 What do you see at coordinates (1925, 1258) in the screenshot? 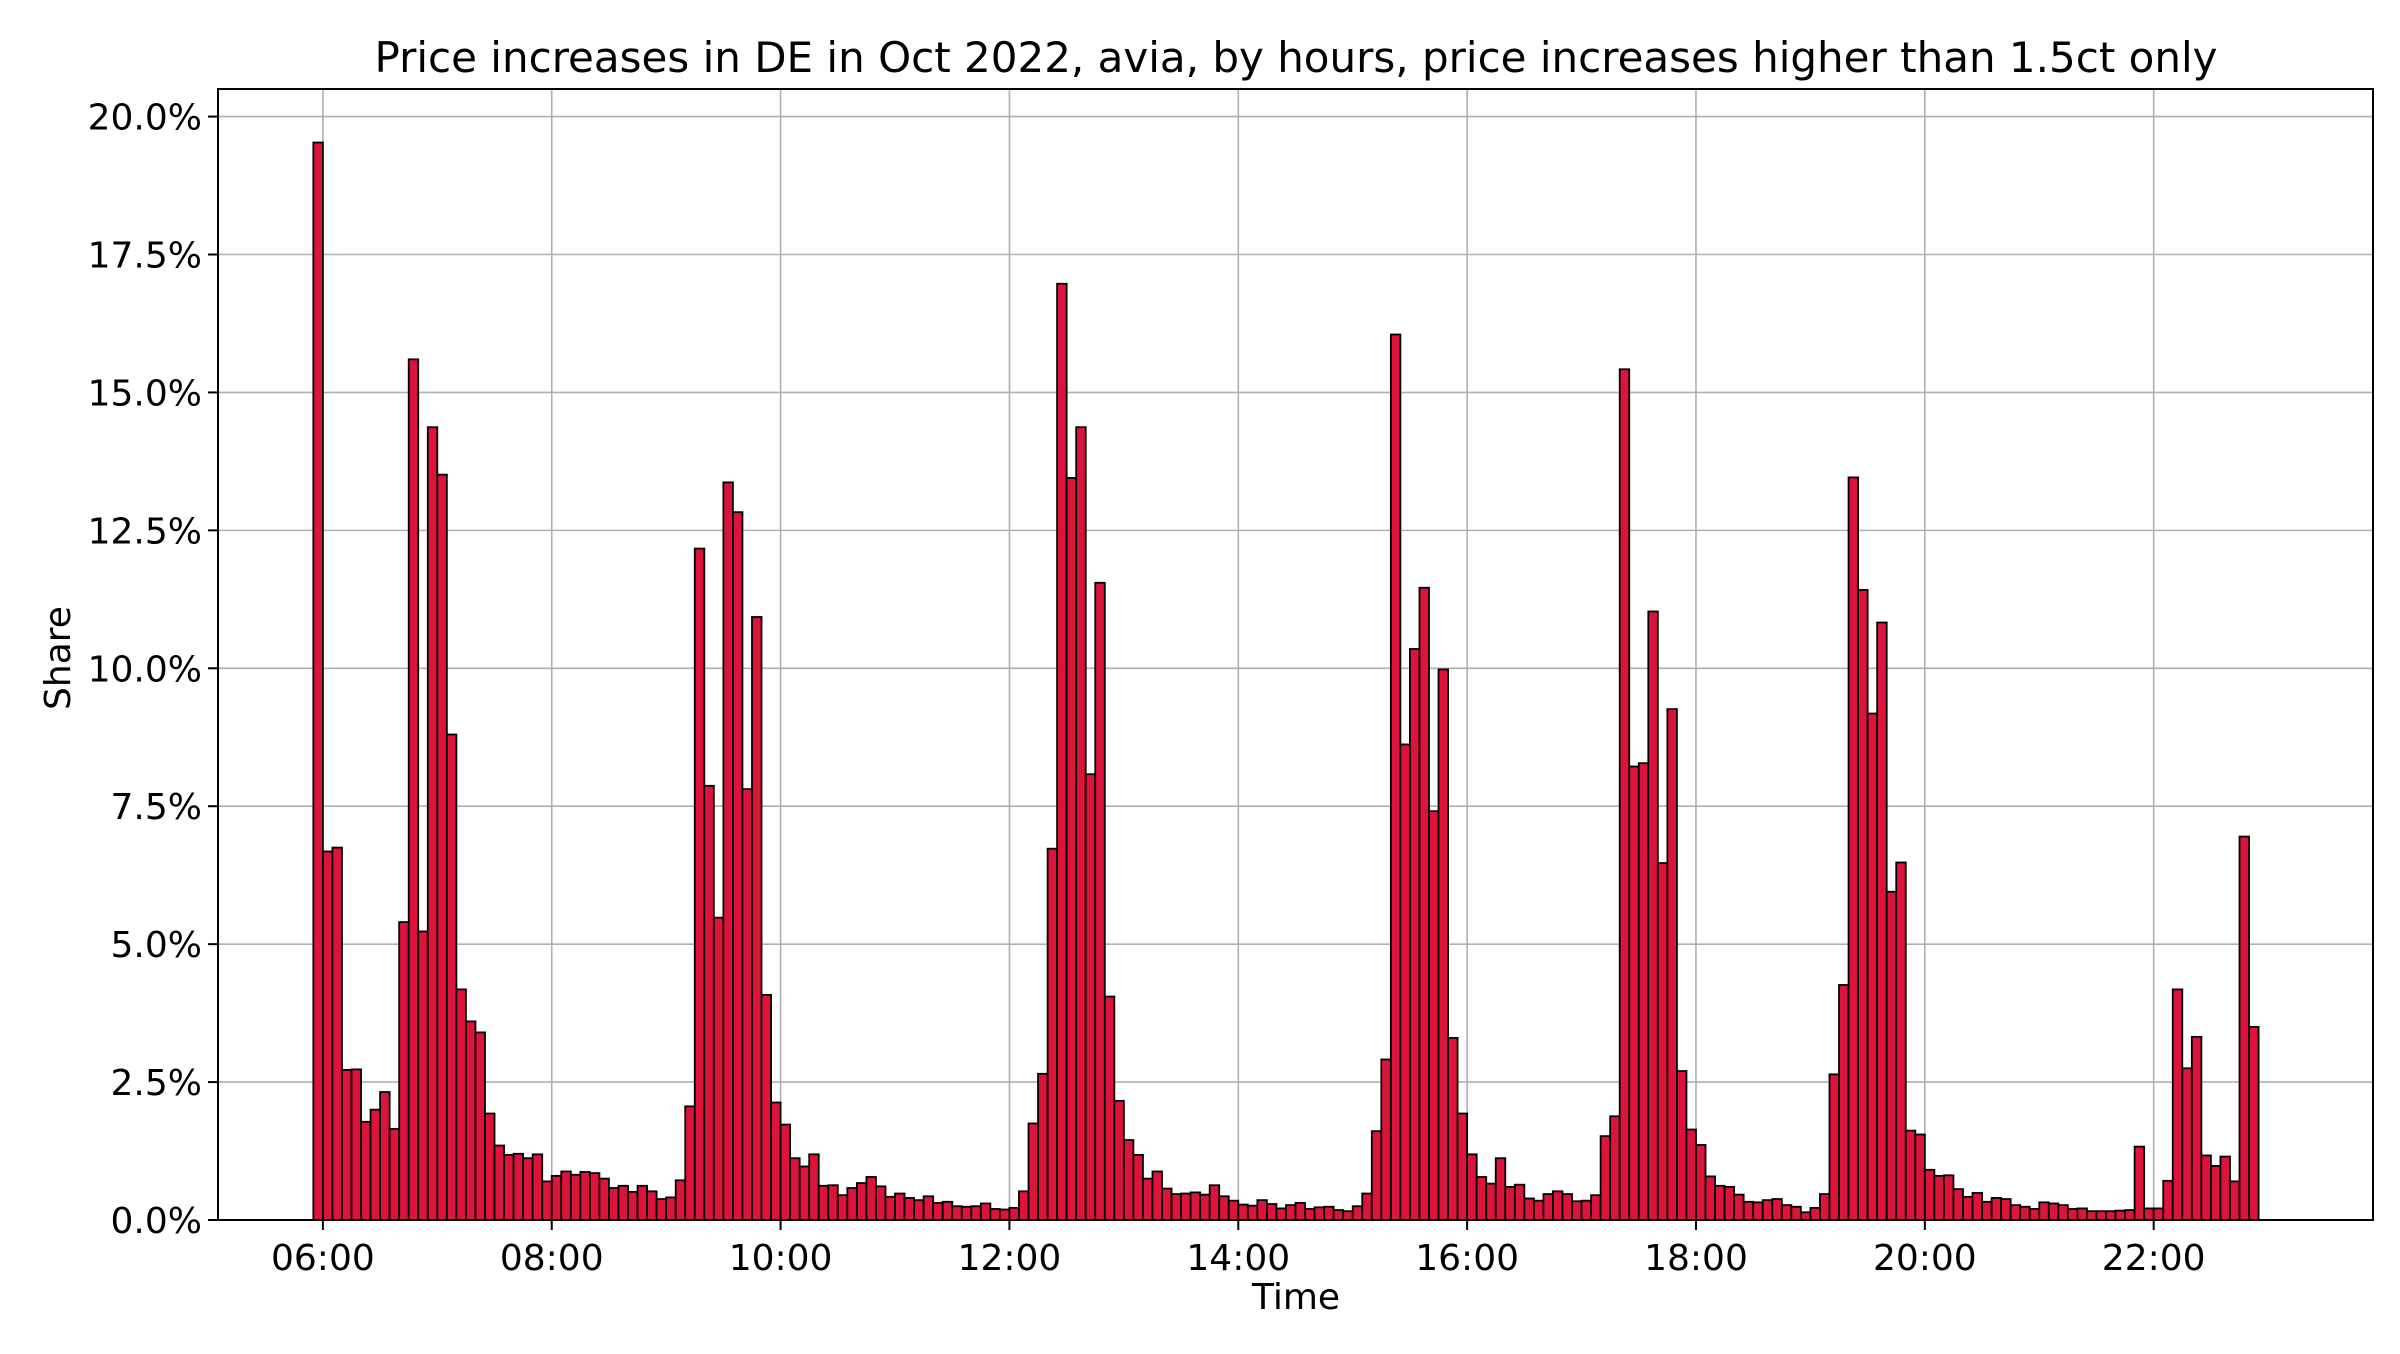
I see `x-tick-label: 20:00` at bounding box center [1925, 1258].